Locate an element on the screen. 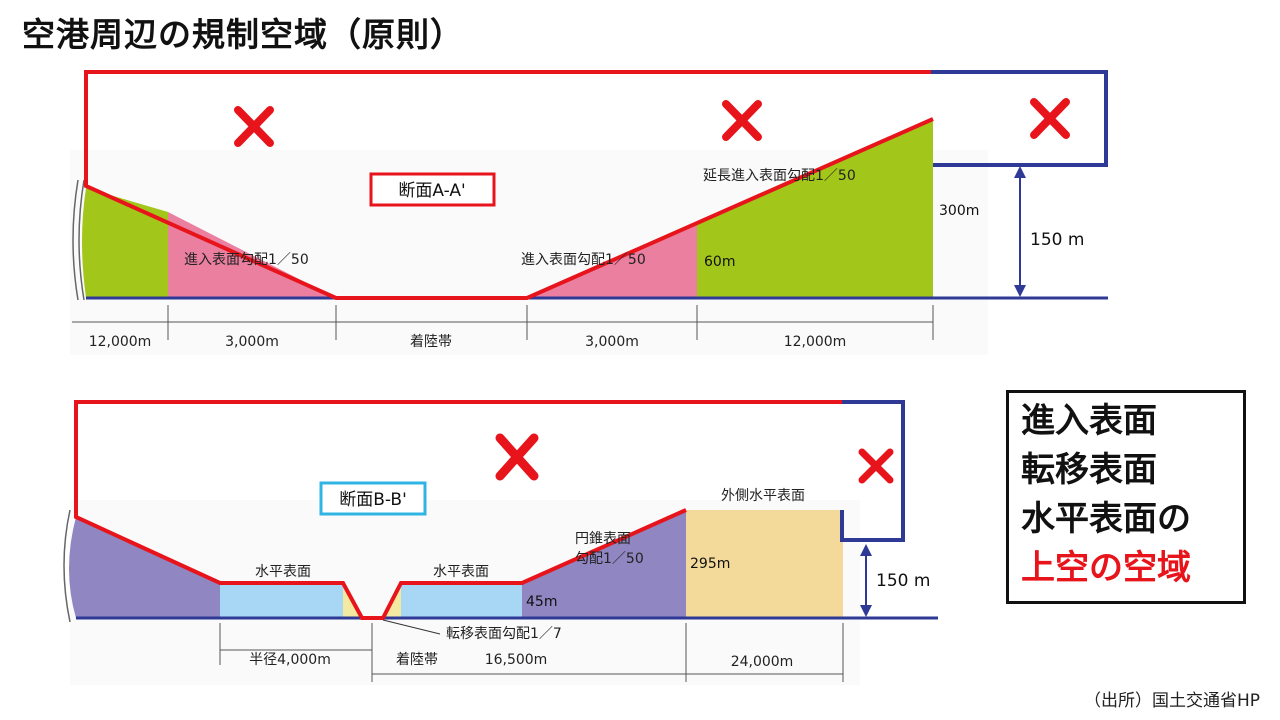  section-a-right-green is located at coordinates (815, 208).